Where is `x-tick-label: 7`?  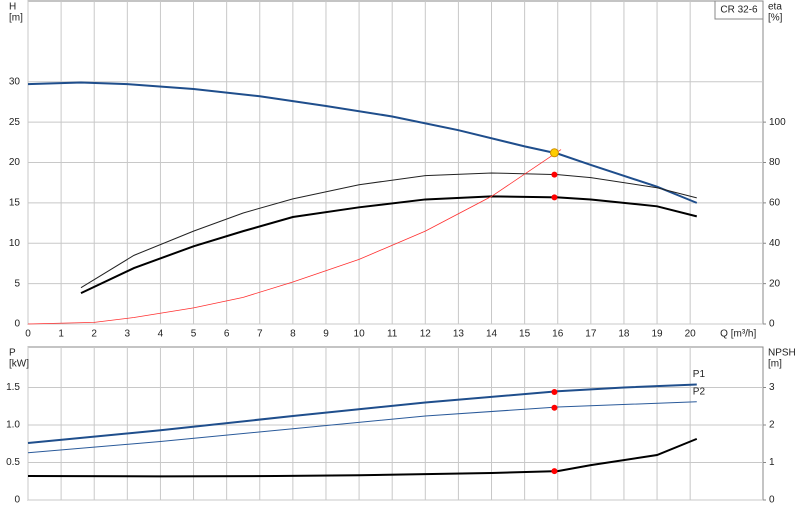 x-tick-label: 7 is located at coordinates (260, 334).